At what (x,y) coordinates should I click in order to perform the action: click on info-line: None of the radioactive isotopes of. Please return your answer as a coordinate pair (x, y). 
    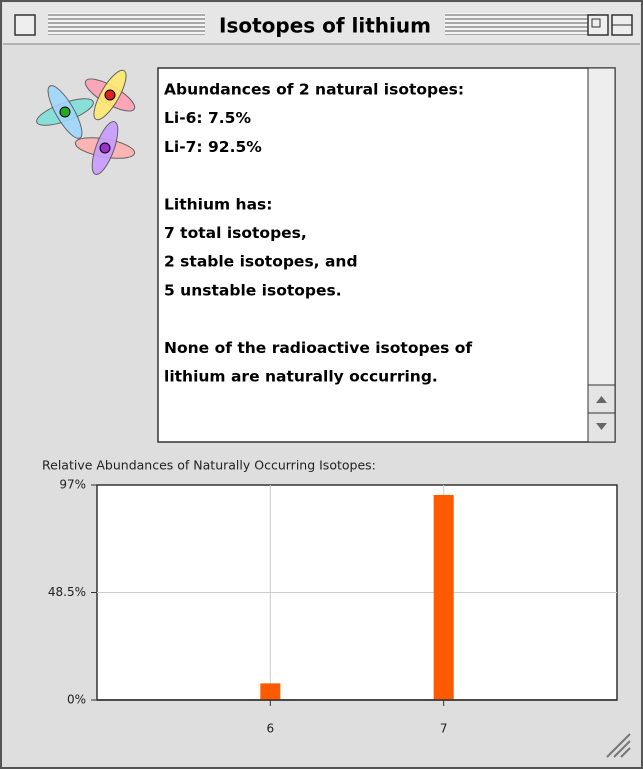
    Looking at the image, I should click on (318, 348).